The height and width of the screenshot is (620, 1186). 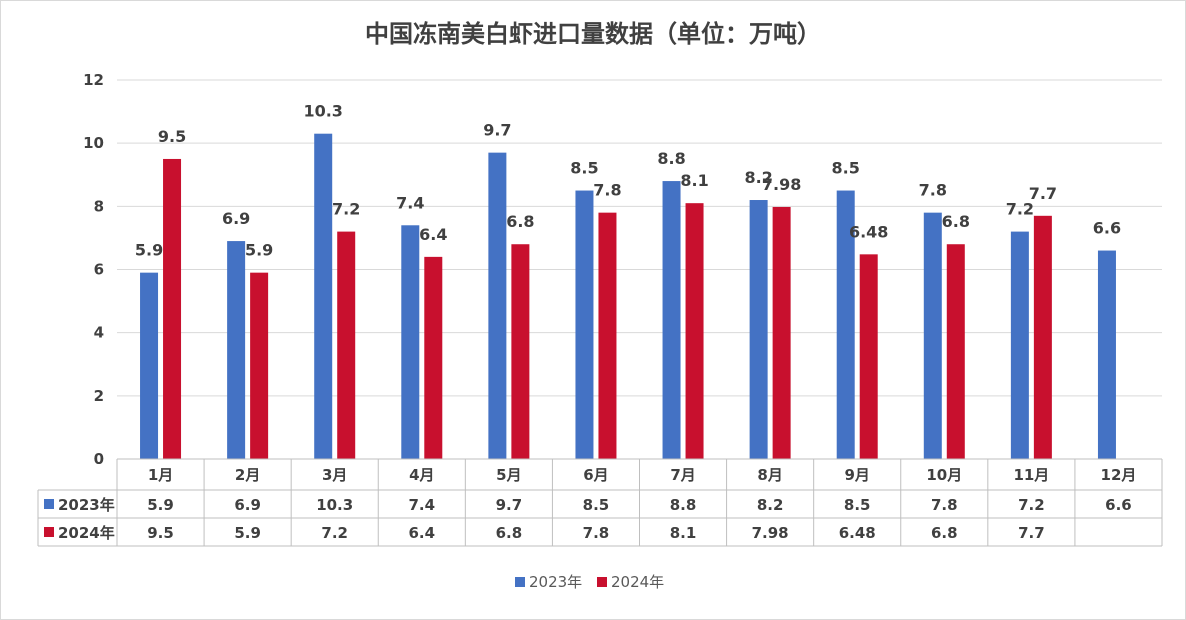 I want to click on table-series-name: 2023年, so click(x=86, y=505).